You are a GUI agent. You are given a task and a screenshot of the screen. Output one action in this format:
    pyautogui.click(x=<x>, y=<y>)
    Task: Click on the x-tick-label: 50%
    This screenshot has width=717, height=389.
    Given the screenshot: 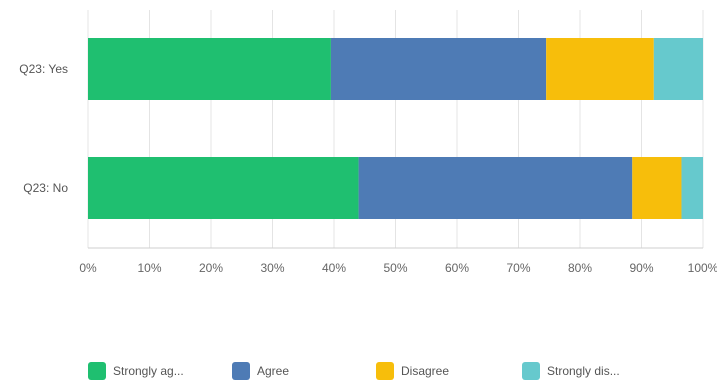 What is the action you would take?
    pyautogui.click(x=395, y=268)
    